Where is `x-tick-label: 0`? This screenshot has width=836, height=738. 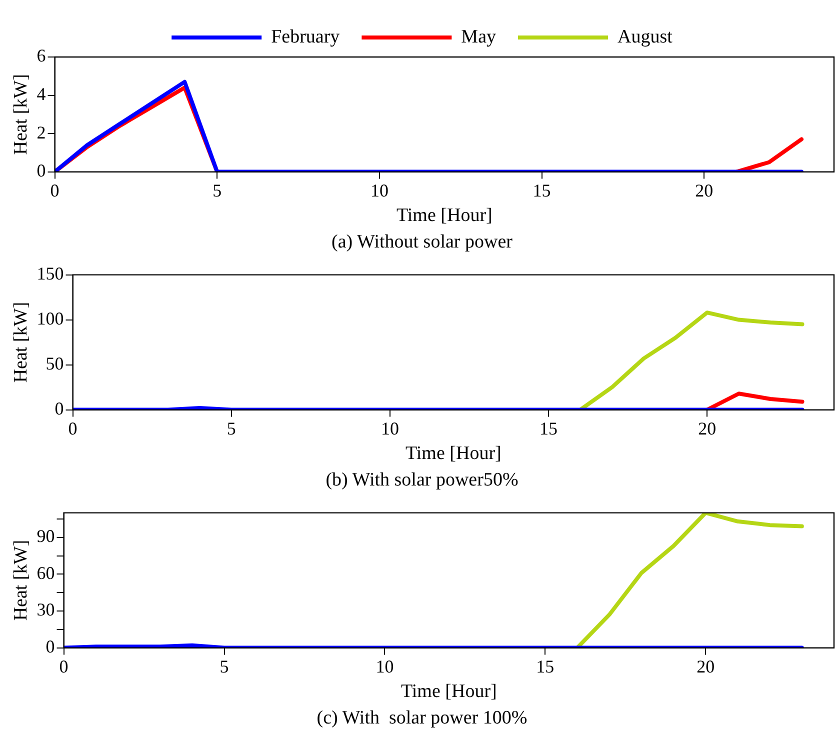 x-tick-label: 0 is located at coordinates (73, 428).